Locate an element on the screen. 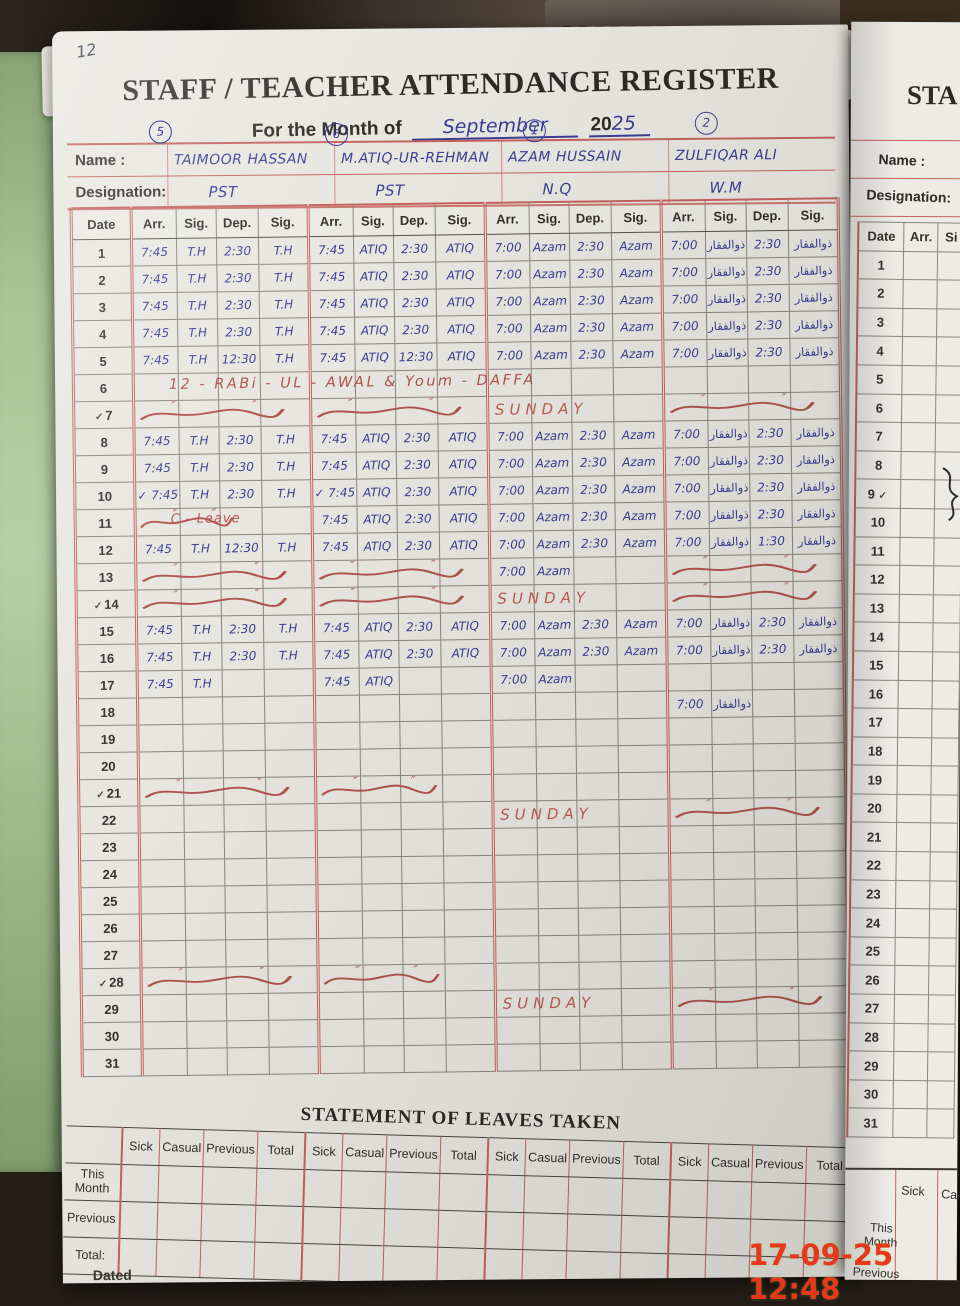 Image resolution: width=960 pixels, height=1306 pixels. rp-row-11: 11 is located at coordinates (907, 551).